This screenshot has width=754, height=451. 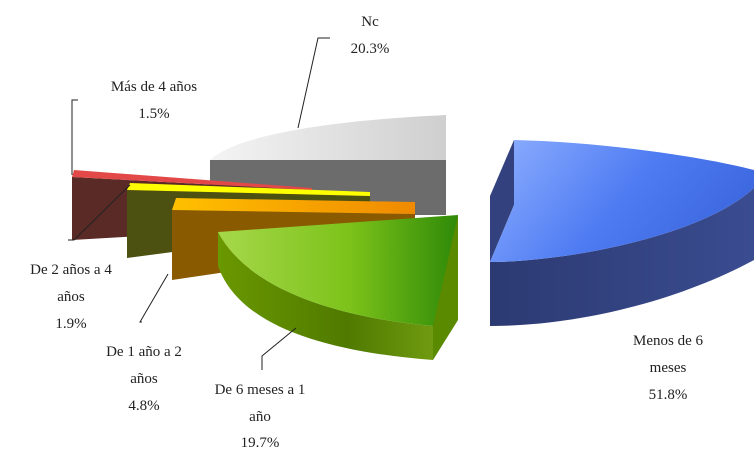 I want to click on label-value: 1.9%, so click(x=70, y=324).